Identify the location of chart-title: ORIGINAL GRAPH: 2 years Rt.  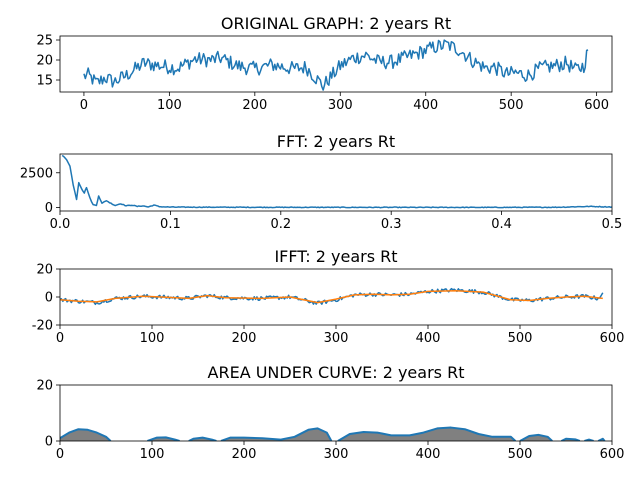
(336, 23).